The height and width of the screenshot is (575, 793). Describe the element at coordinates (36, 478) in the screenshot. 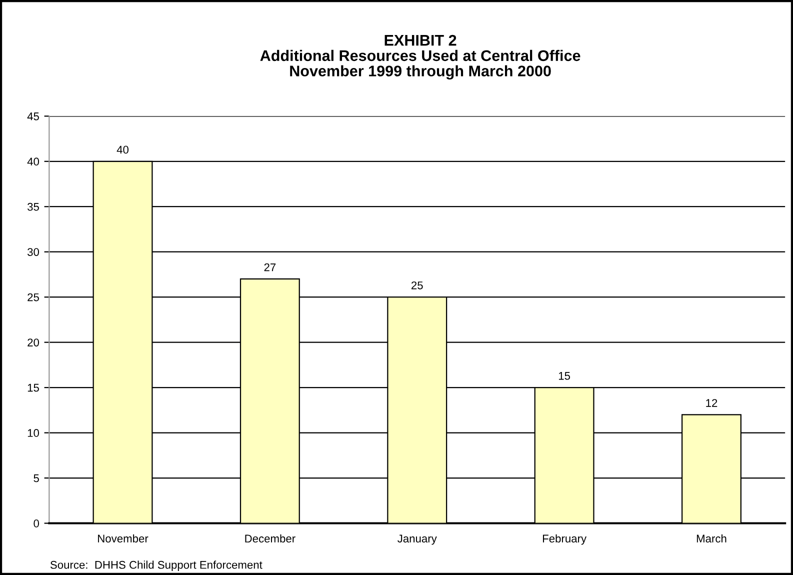

I see `y-tick-label: 5` at that location.